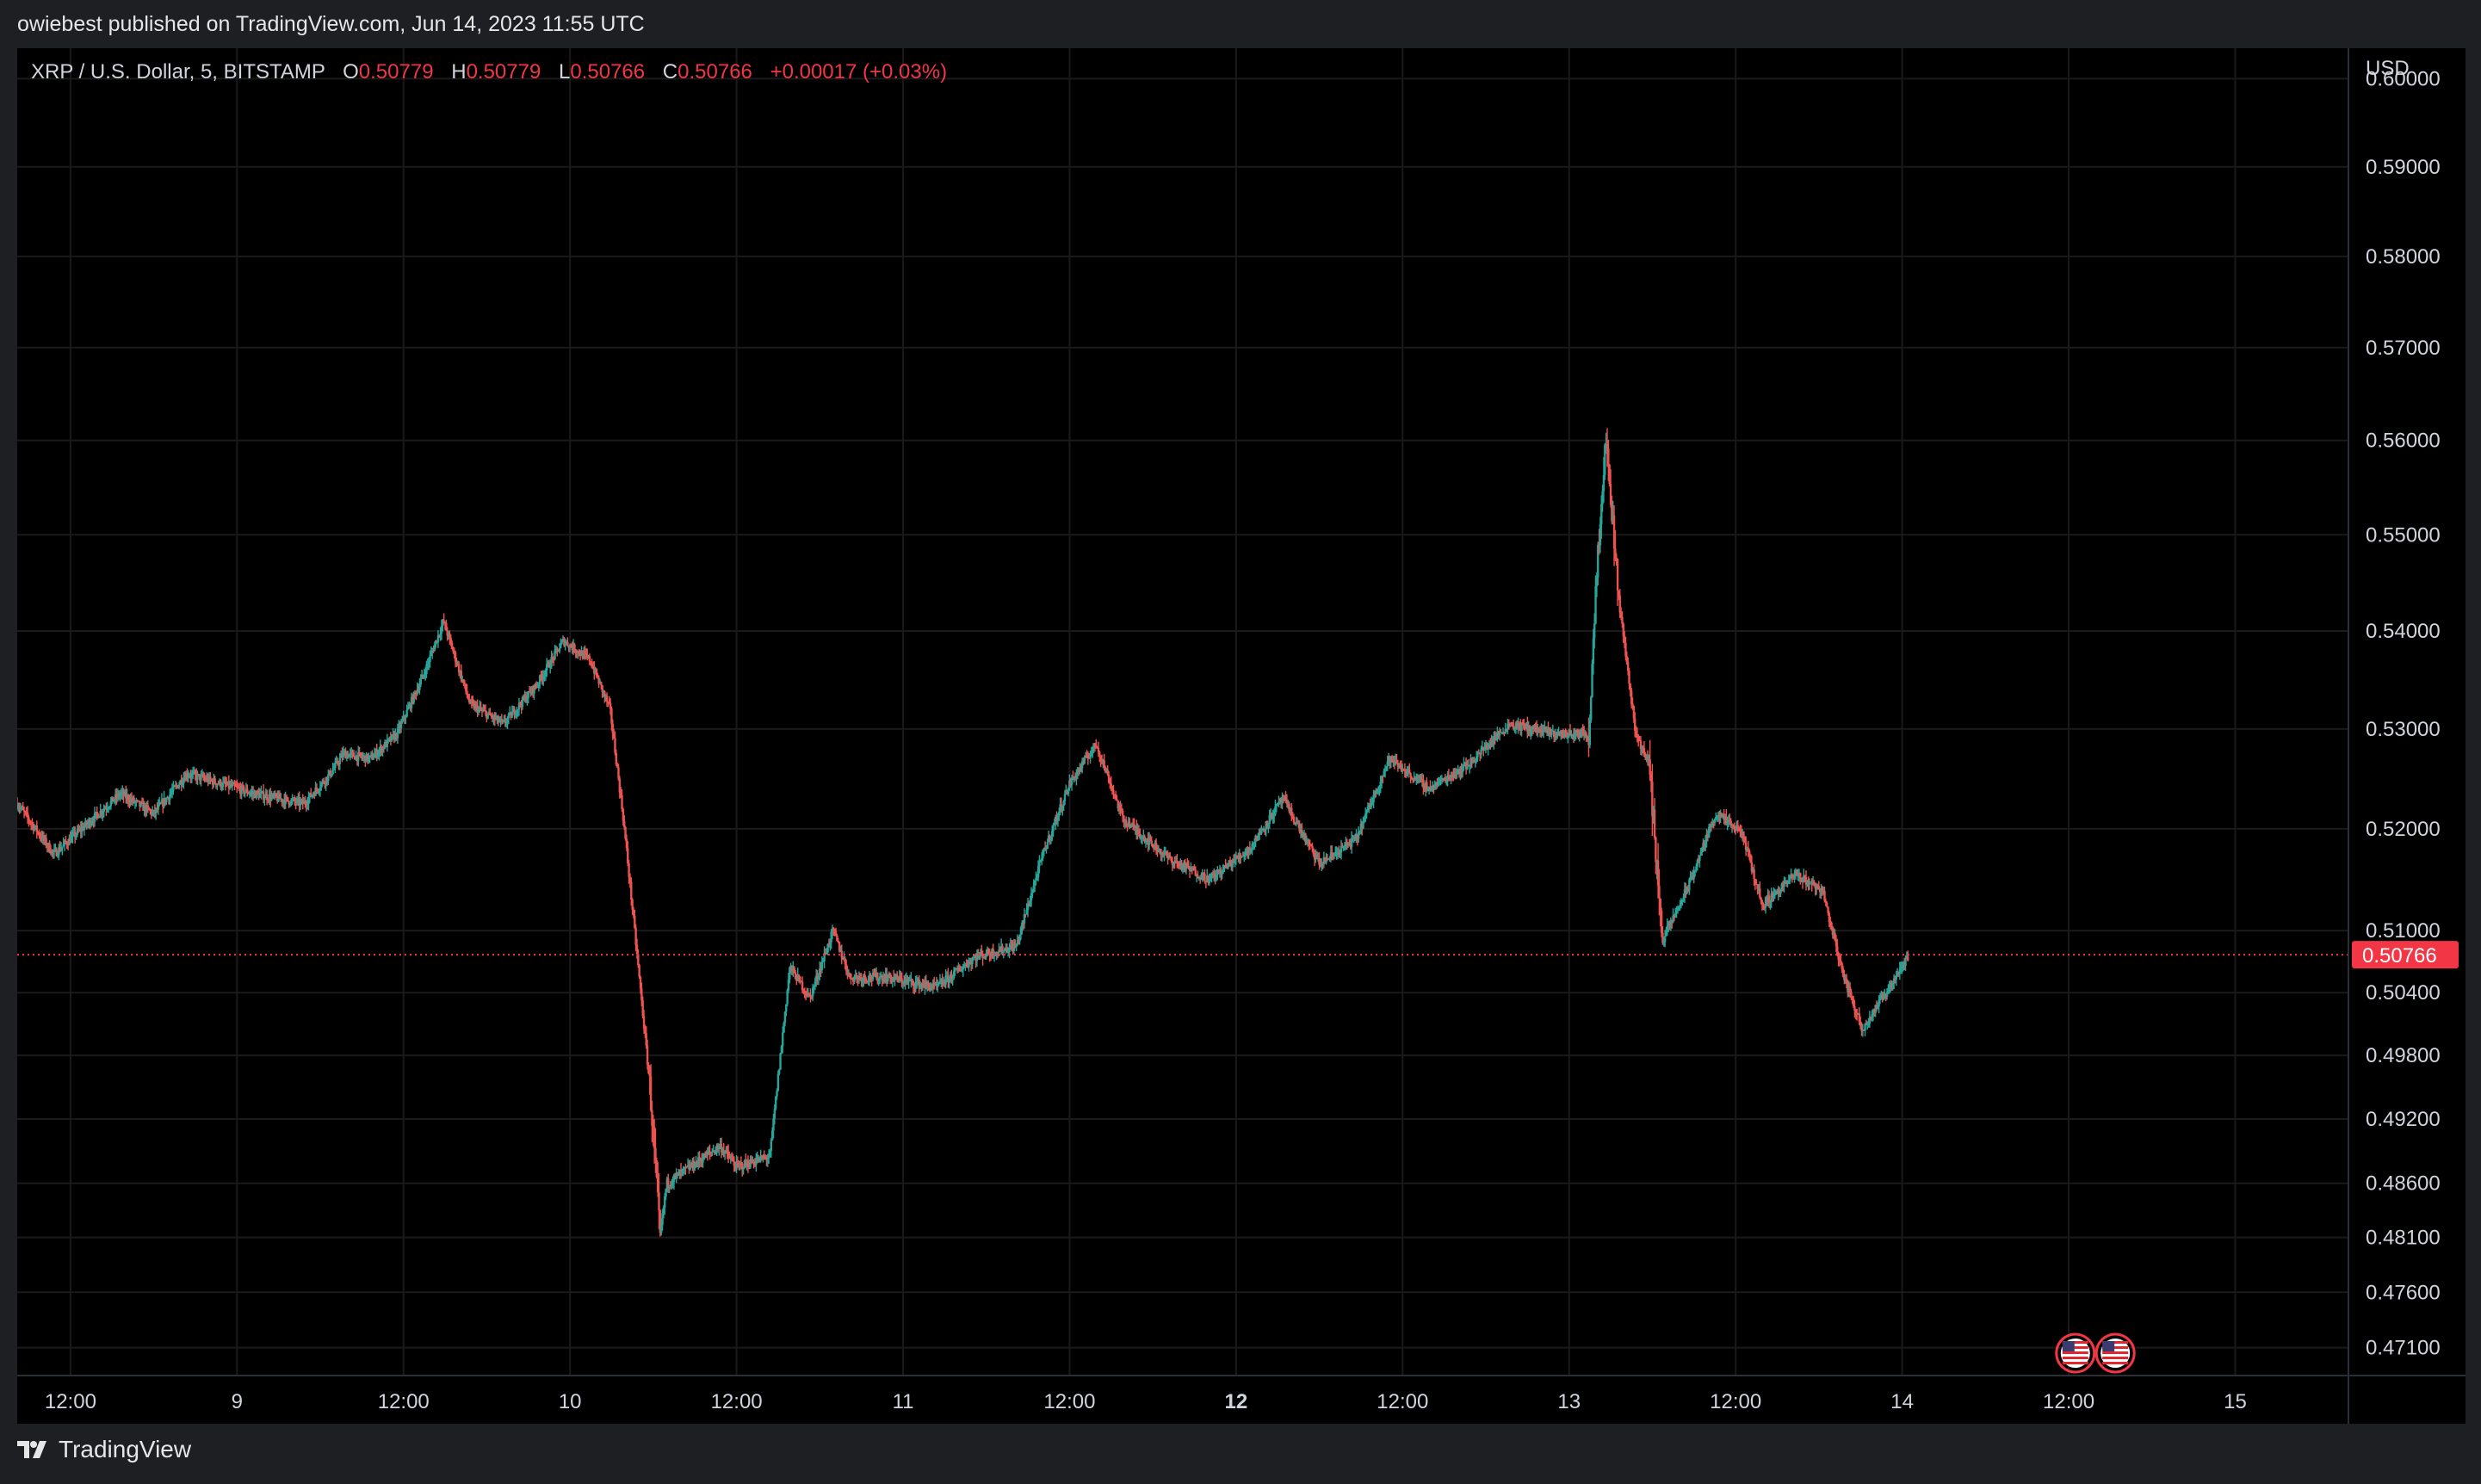 This screenshot has height=1484, width=2481. What do you see at coordinates (2403, 1292) in the screenshot?
I see `y-tick-label: 0.47600` at bounding box center [2403, 1292].